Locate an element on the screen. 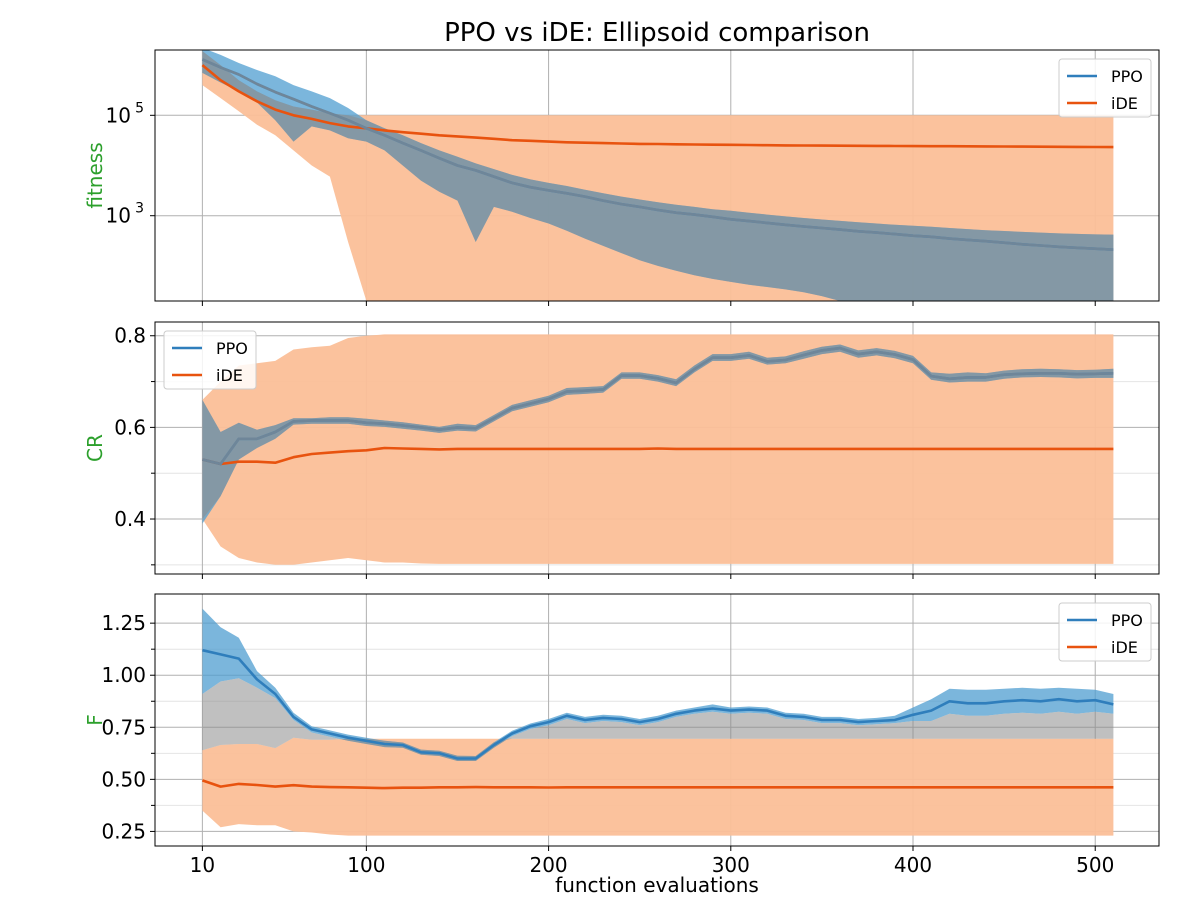 This screenshot has width=1200, height=904. y-axis-label-fitness: fitness is located at coordinates (95, 175).